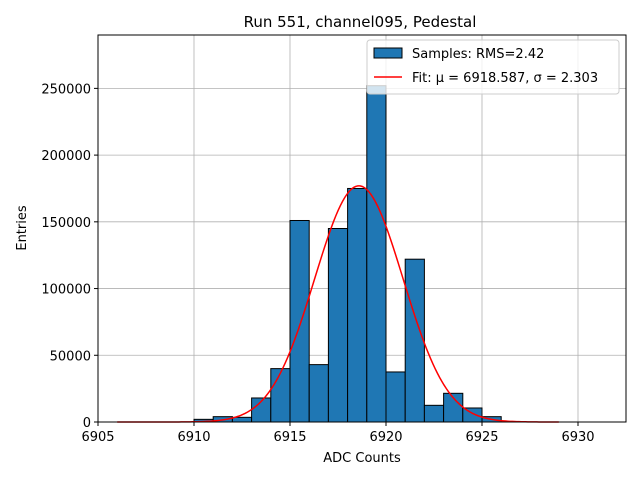 The image size is (640, 480). I want to click on x-tick-label-1: 6910, so click(193, 437).